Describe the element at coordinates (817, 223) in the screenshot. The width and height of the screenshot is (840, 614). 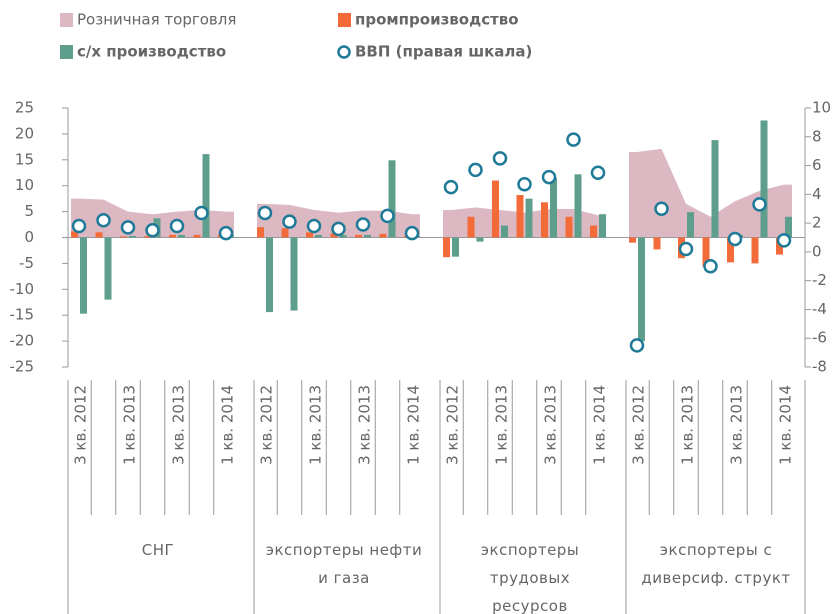
I see `y2-tick-label: 2` at that location.